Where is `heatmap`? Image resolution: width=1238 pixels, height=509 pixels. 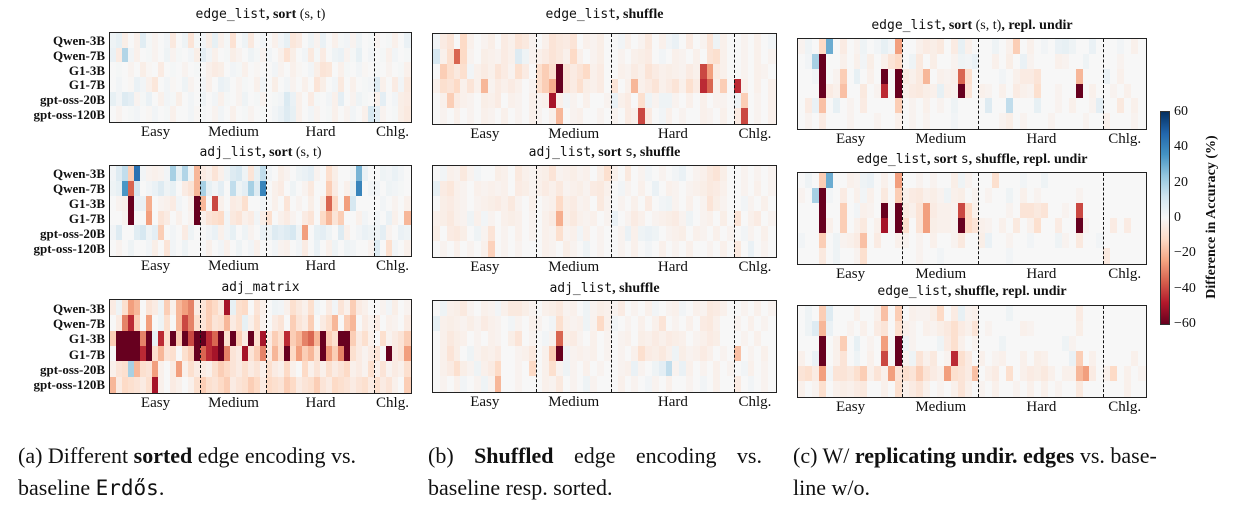 heatmap is located at coordinates (604, 211).